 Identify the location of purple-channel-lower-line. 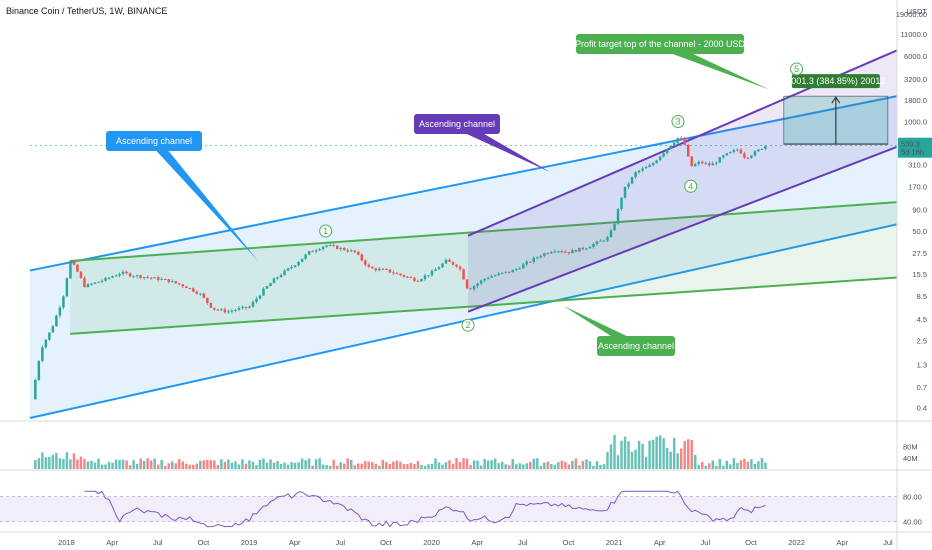
(682, 229).